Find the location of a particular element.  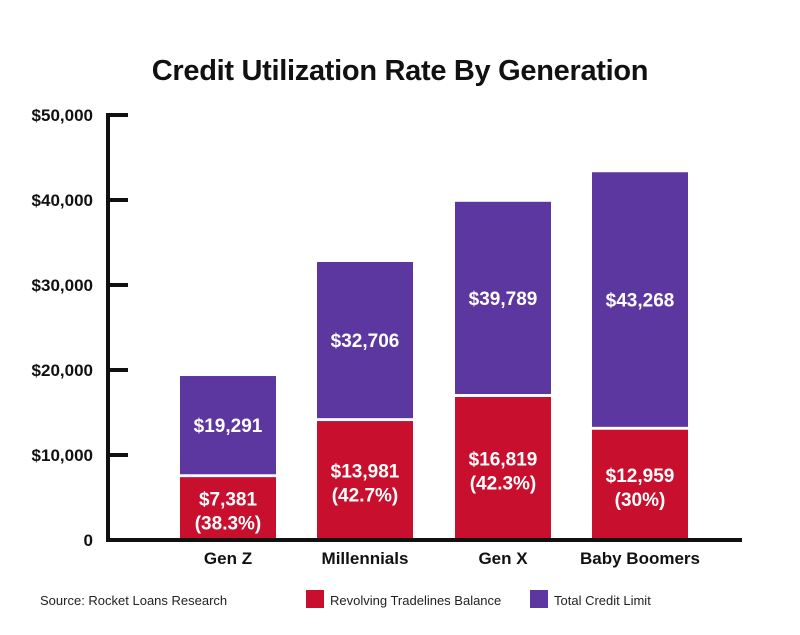

y-tick-label: $20,000 is located at coordinates (62, 370).